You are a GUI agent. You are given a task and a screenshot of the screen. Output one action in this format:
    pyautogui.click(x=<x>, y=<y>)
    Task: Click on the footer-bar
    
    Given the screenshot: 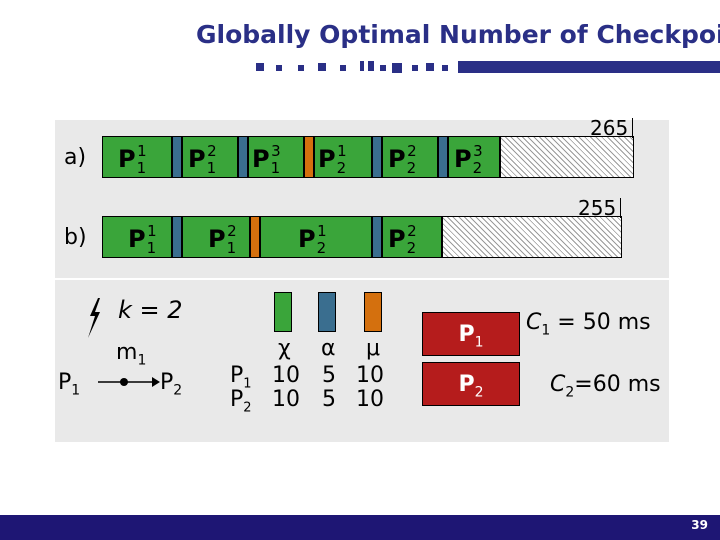 What is the action you would take?
    pyautogui.click(x=360, y=527)
    